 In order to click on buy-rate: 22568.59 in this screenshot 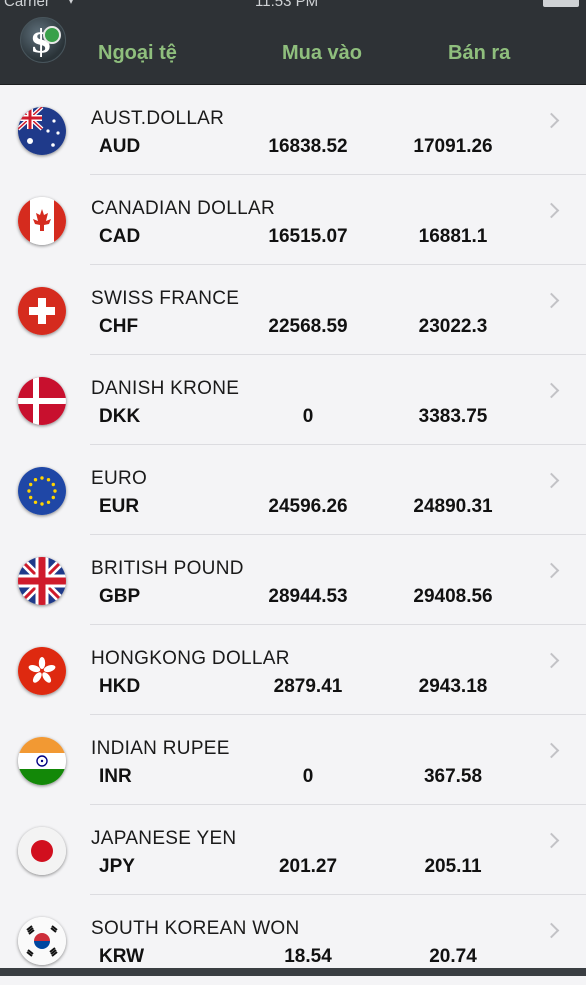, I will do `click(308, 326)`.